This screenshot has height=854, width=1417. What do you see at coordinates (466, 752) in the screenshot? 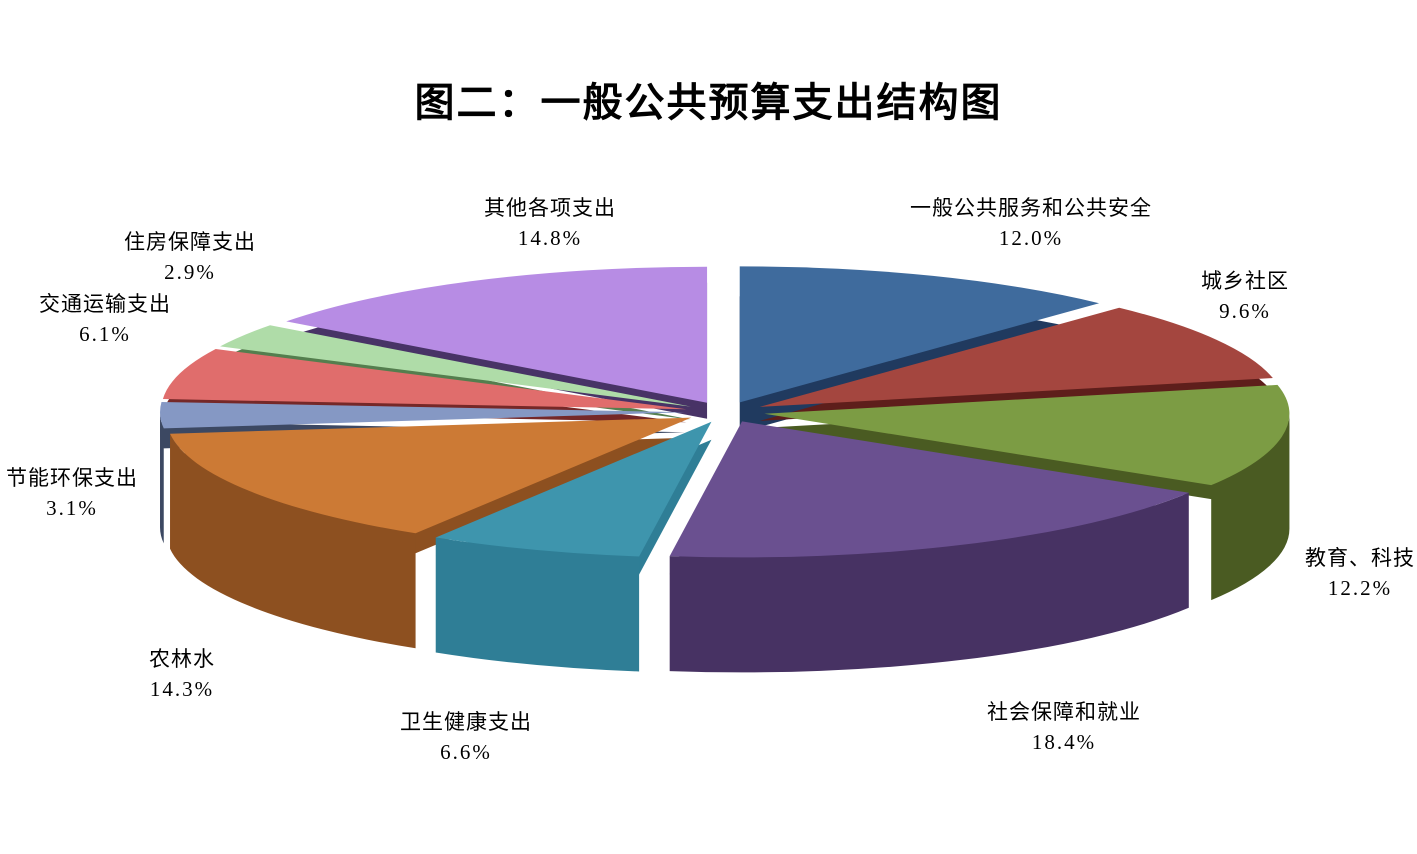
I see `slice-label-value: 6.6%` at bounding box center [466, 752].